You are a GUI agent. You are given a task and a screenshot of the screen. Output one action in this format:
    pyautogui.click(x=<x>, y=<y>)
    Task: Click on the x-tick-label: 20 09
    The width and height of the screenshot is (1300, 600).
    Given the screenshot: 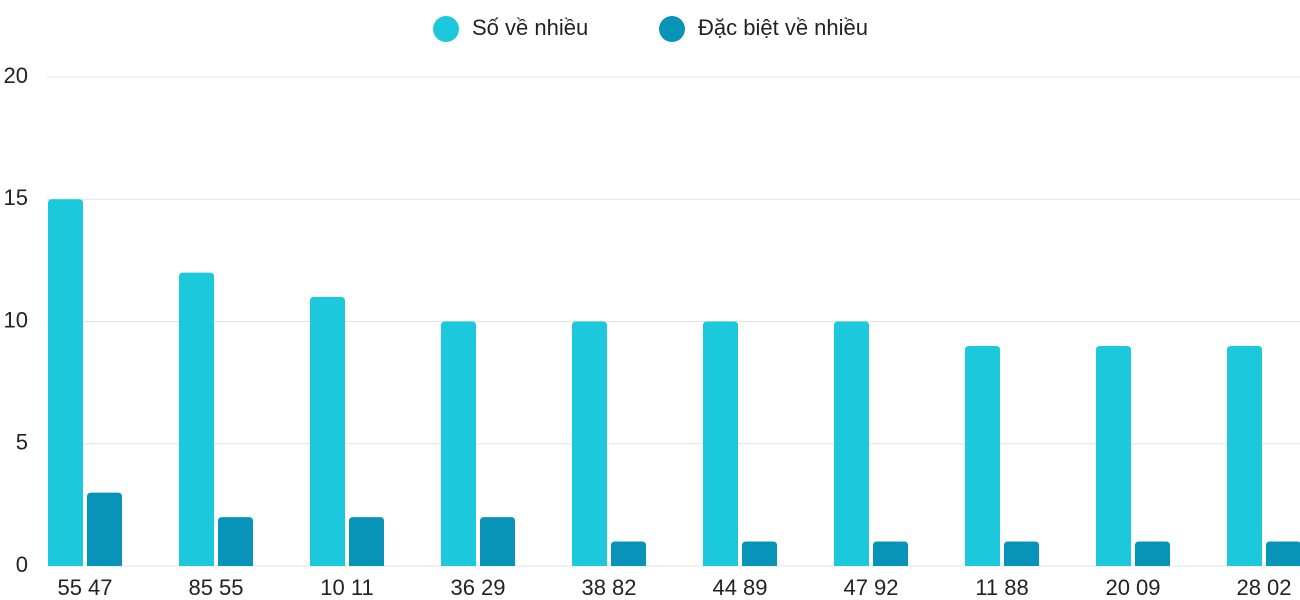 What is the action you would take?
    pyautogui.click(x=1132, y=587)
    